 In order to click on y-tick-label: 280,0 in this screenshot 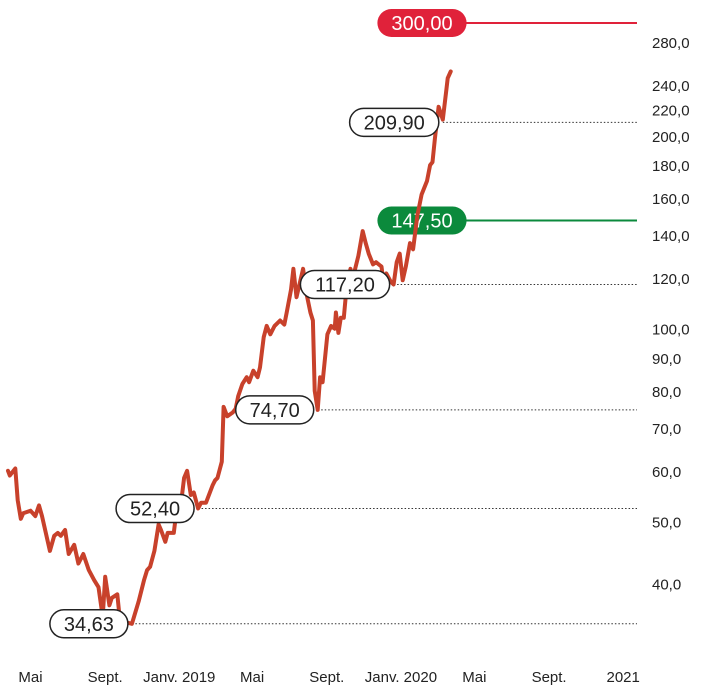, I will do `click(671, 43)`.